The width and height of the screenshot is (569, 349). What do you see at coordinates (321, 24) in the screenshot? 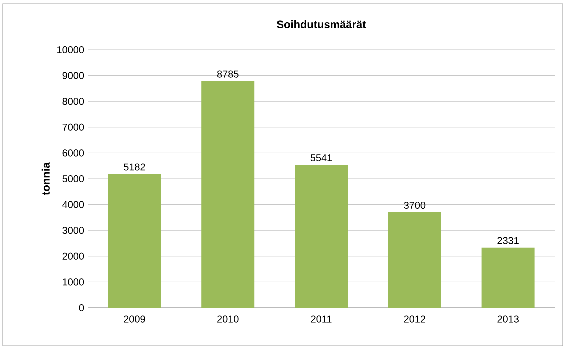
I see `chart-title: Soihdutusmäärät` at bounding box center [321, 24].